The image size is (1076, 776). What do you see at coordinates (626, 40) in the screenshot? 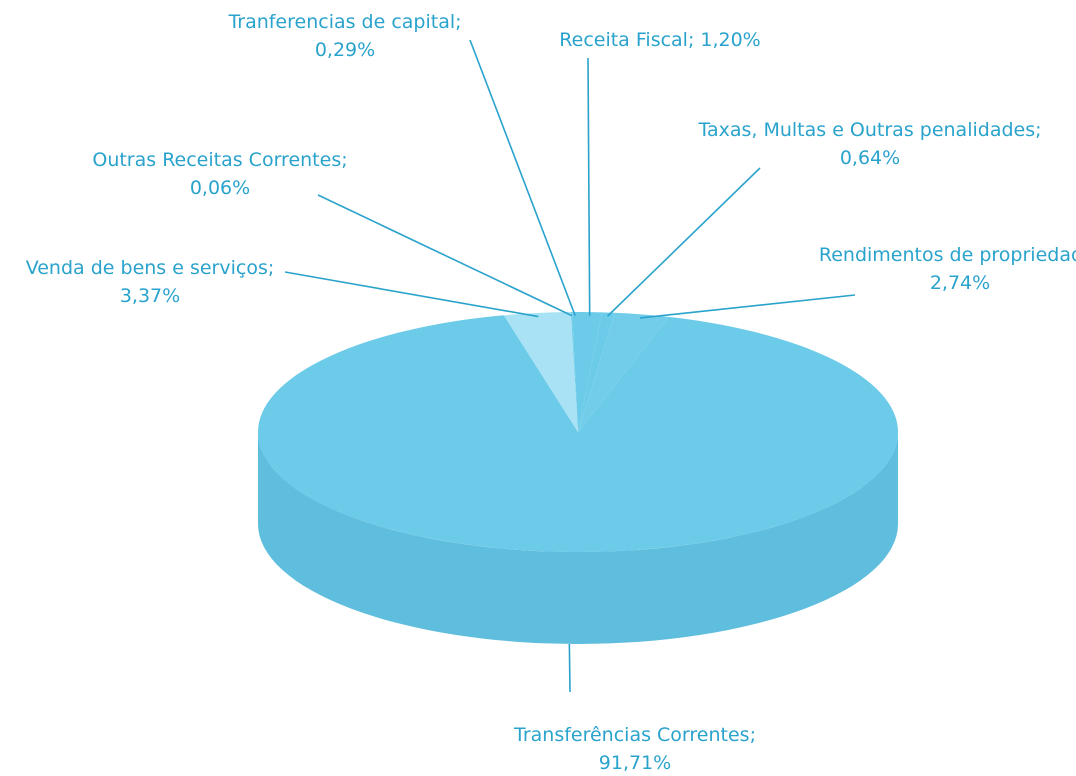
I see `slice-name: Receita Fiscal;` at bounding box center [626, 40].